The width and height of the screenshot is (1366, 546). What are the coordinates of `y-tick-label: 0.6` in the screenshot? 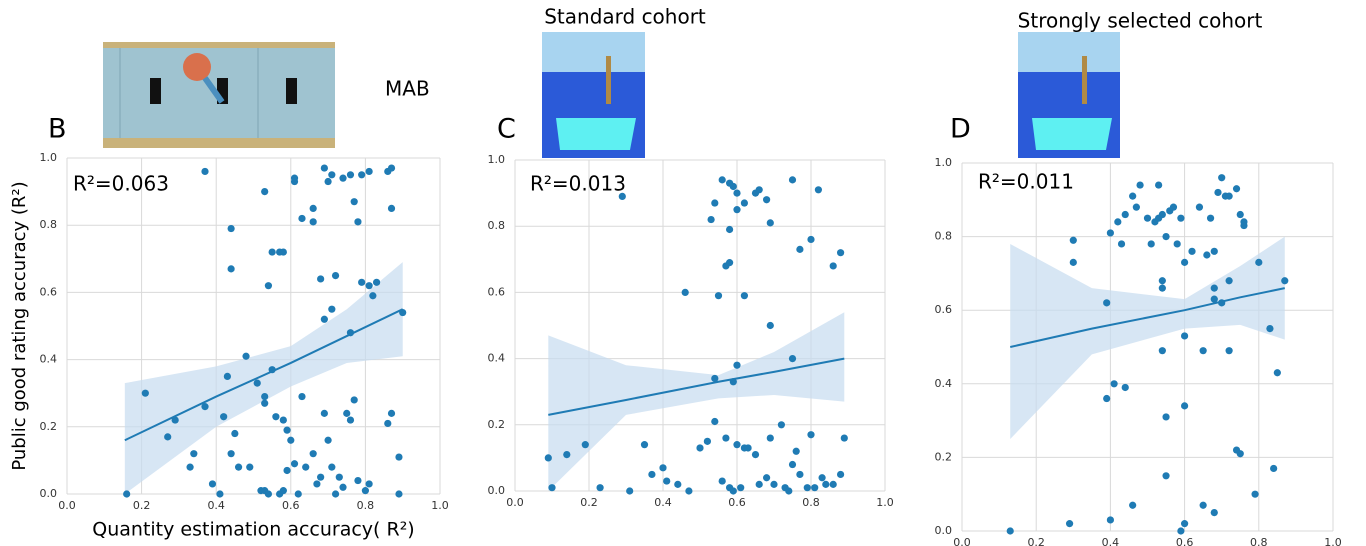 It's located at (497, 291).